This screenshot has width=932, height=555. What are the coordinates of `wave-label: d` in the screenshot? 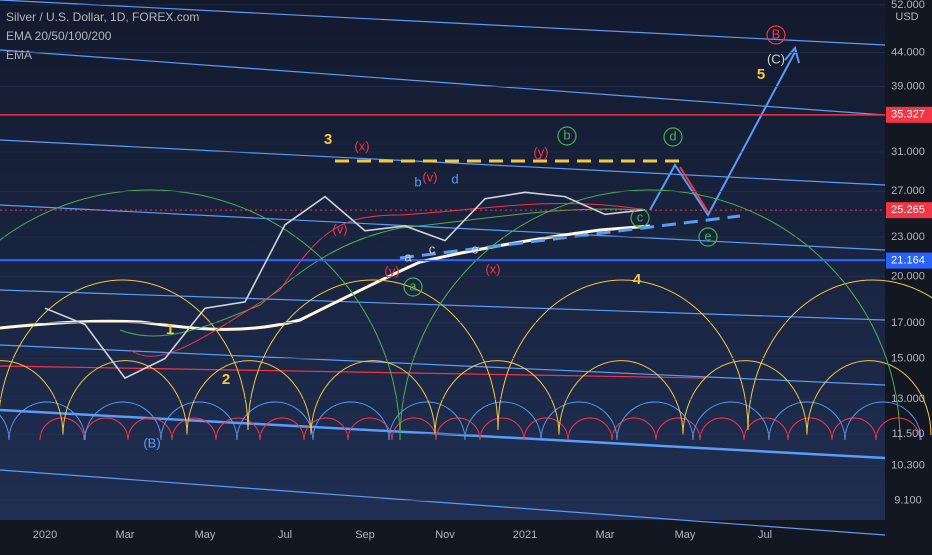 It's located at (454, 178).